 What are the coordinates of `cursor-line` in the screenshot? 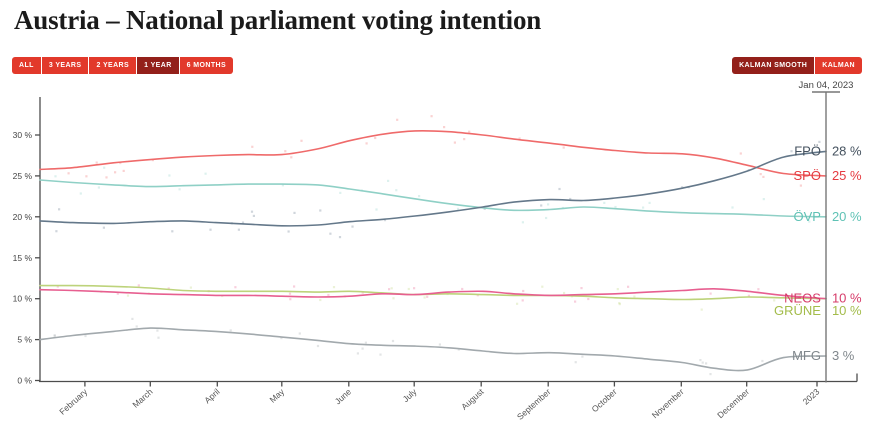 It's located at (826, 237).